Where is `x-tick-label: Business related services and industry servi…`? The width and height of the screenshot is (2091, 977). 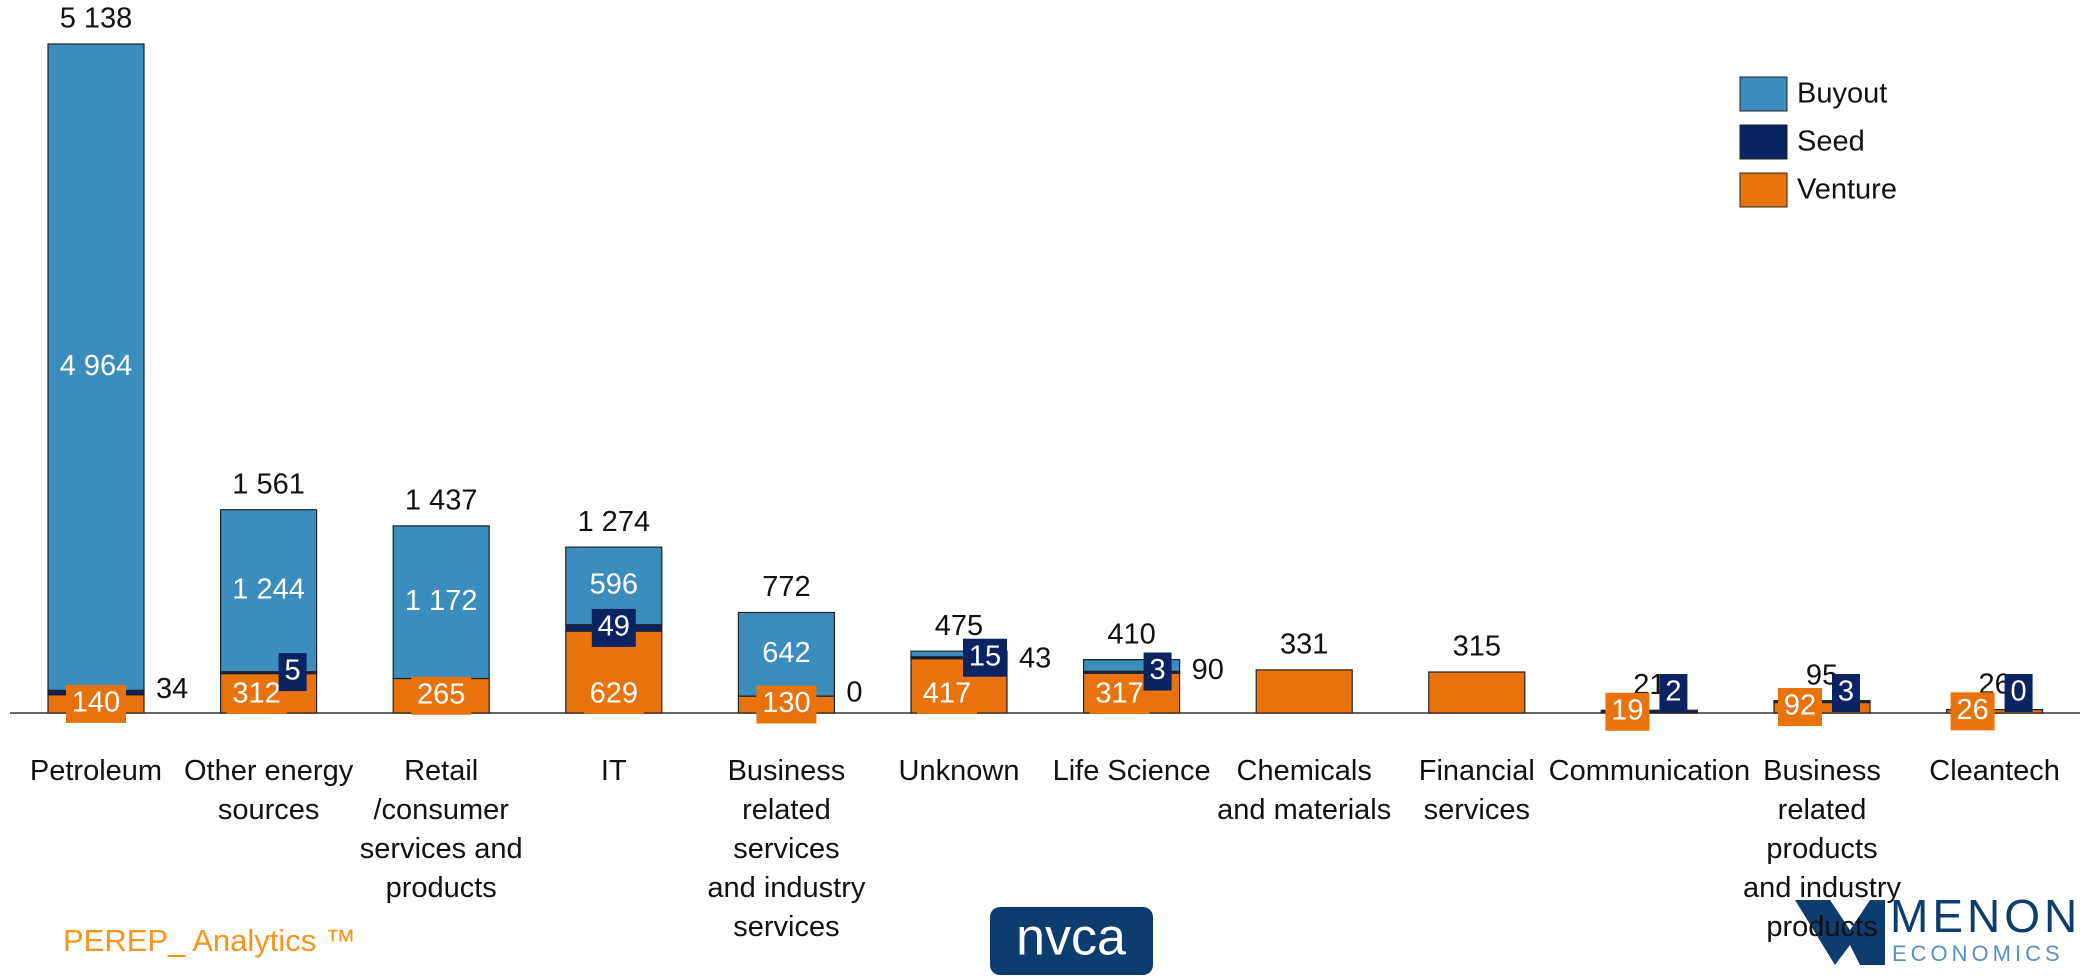
x-tick-label: Business related services and industry servi… is located at coordinates (786, 849).